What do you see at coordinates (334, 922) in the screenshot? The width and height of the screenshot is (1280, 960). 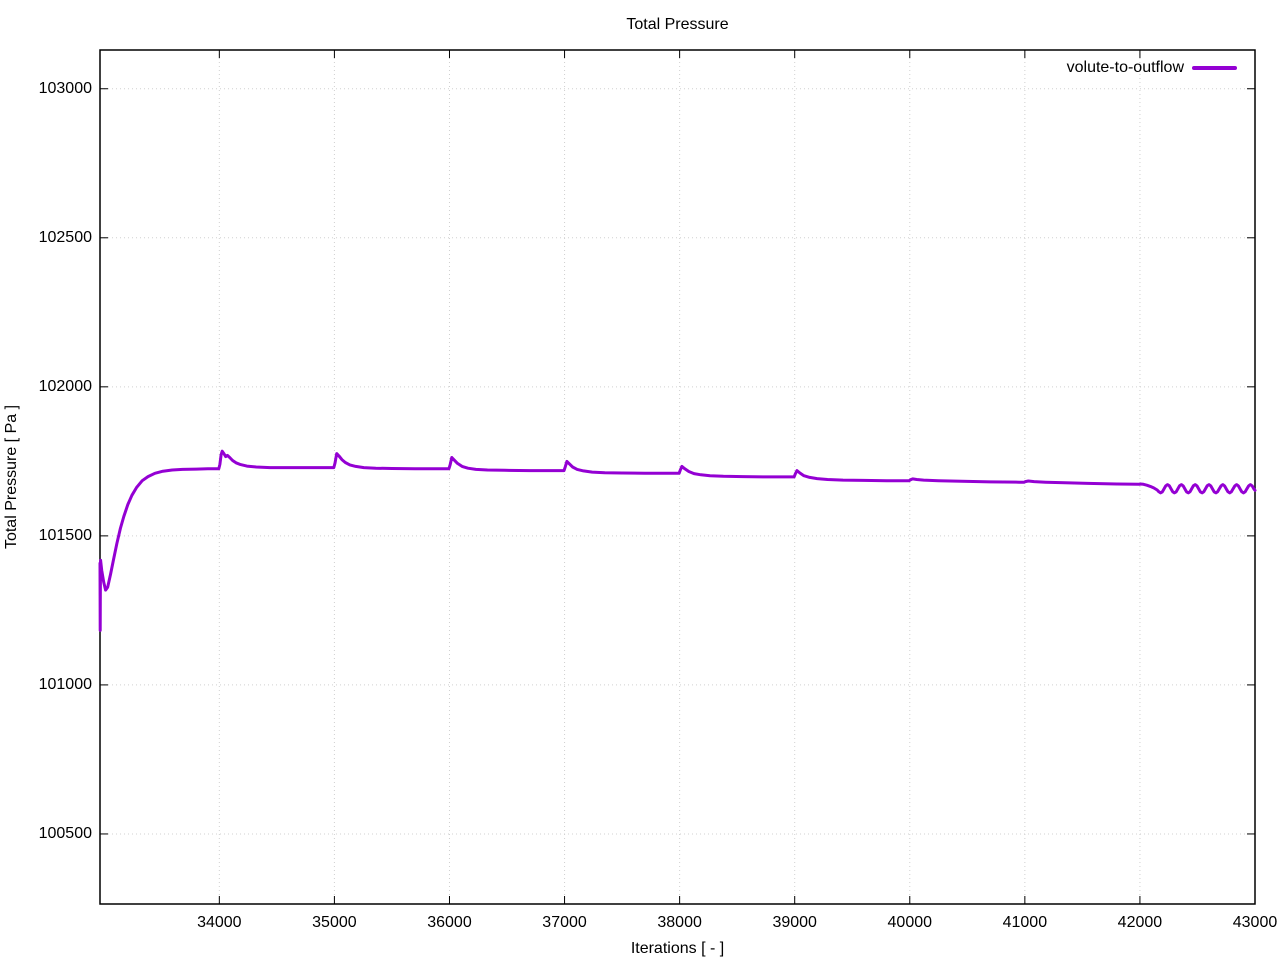 I see `x-tick-label: 35000` at bounding box center [334, 922].